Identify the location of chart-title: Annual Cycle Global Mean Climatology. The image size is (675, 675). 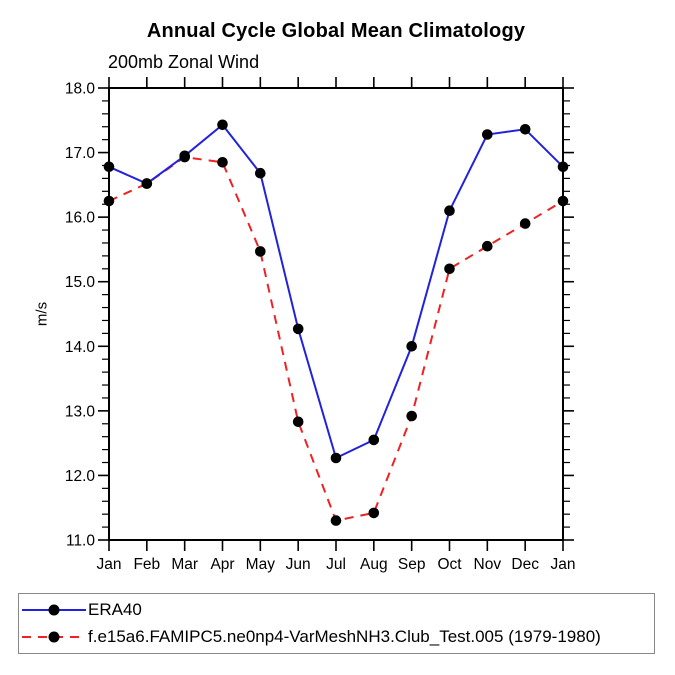
(336, 31).